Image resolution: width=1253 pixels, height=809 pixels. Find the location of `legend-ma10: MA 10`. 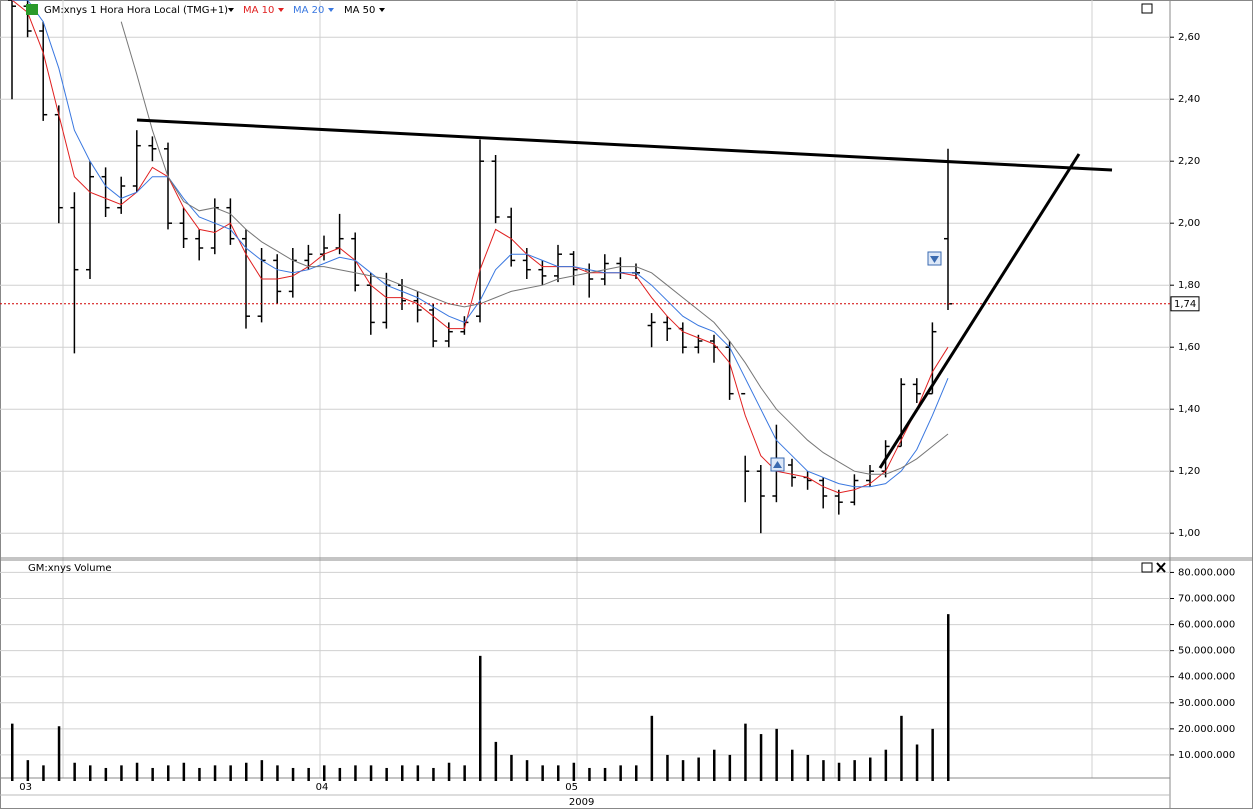

legend-ma10: MA 10 is located at coordinates (258, 10).